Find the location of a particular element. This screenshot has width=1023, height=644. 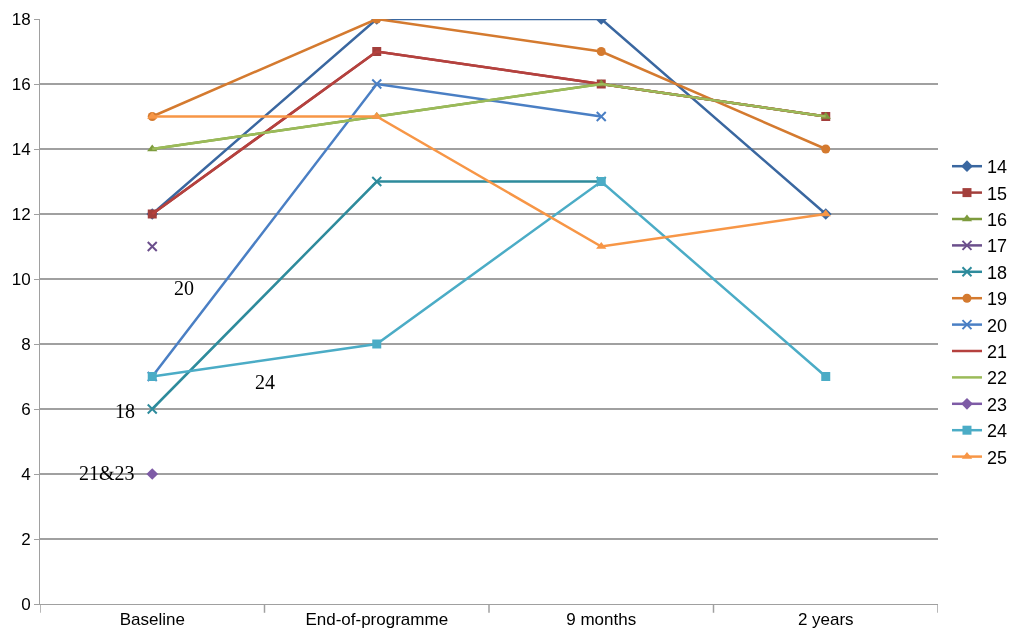

legend-label: 14 is located at coordinates (997, 167).